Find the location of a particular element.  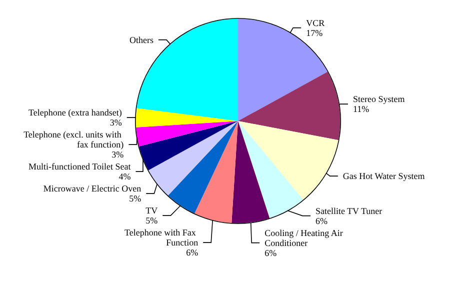

data-label: 17% is located at coordinates (315, 33).